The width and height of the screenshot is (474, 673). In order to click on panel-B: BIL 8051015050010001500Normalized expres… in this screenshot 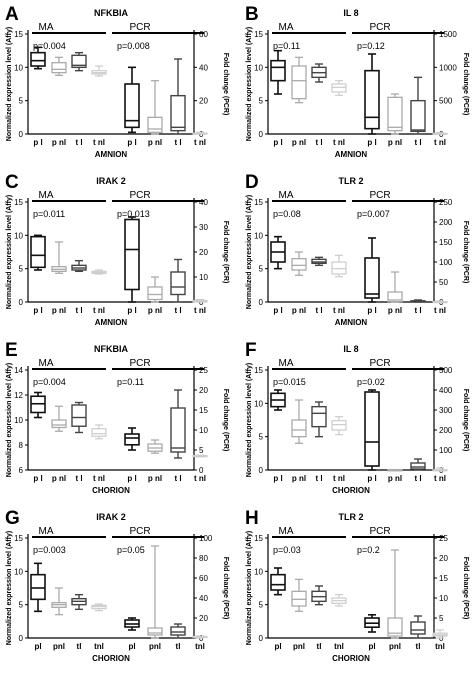, I will do `click(357, 81)`.